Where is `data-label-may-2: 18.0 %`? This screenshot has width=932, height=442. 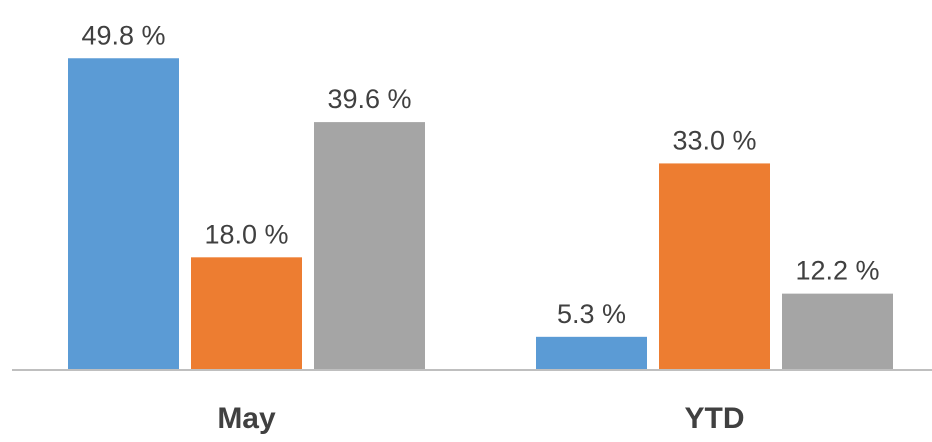 data-label-may-2: 18.0 % is located at coordinates (246, 234).